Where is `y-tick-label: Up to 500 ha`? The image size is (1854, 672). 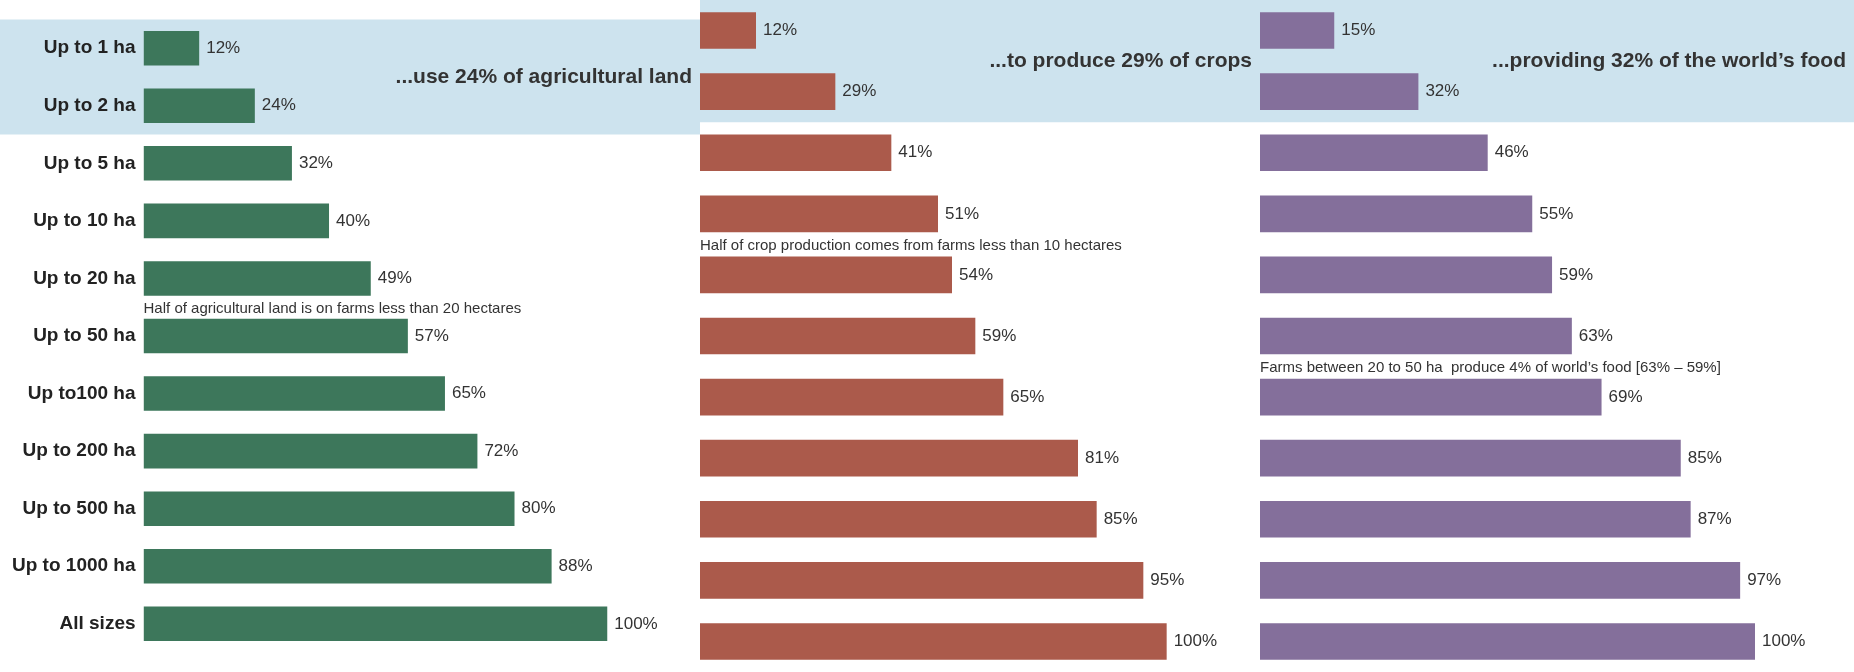 y-tick-label: Up to 500 ha is located at coordinates (79, 507).